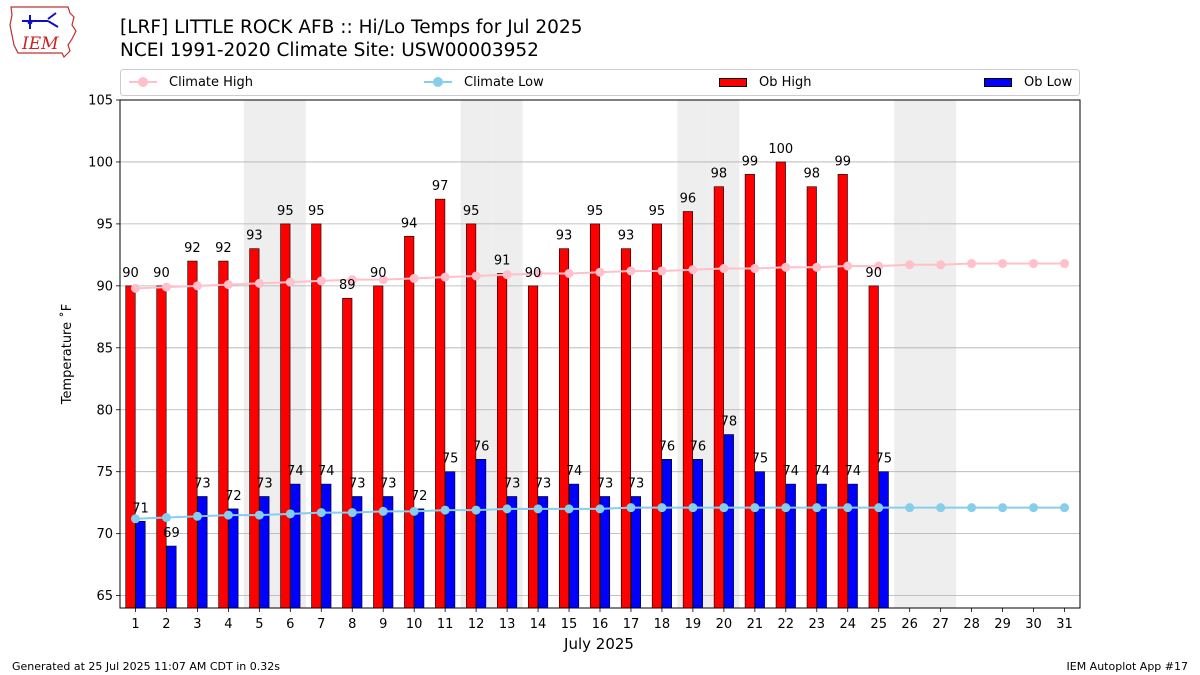  What do you see at coordinates (1033, 624) in the screenshot?
I see `x-tick-label: 30` at bounding box center [1033, 624].